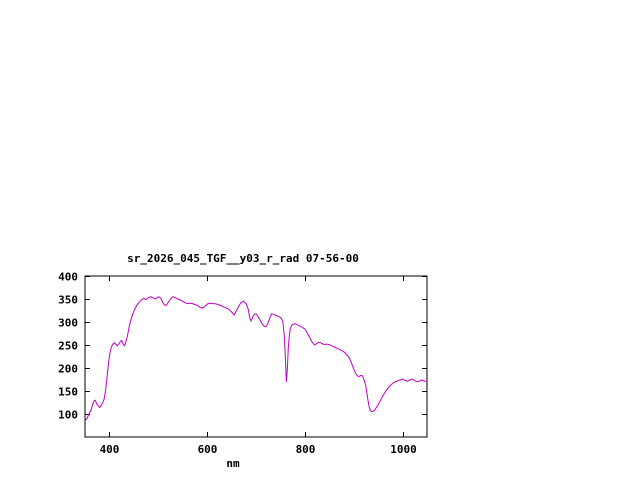  What do you see at coordinates (110, 449) in the screenshot?
I see `x-tick-label: 400` at bounding box center [110, 449].